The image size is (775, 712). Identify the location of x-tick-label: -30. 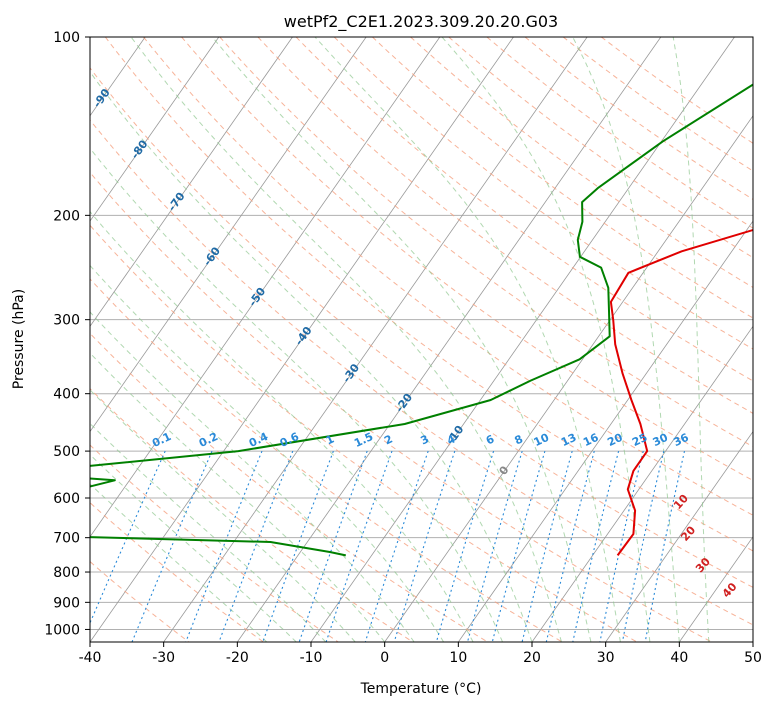
(163, 658).